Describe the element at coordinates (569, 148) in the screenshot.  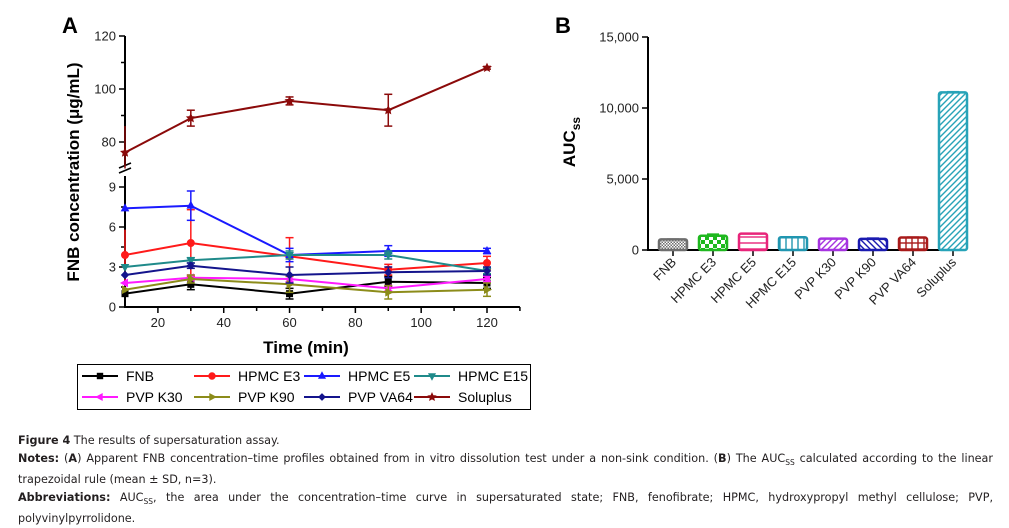
I see `y-axis-title-b-main: AUC` at that location.